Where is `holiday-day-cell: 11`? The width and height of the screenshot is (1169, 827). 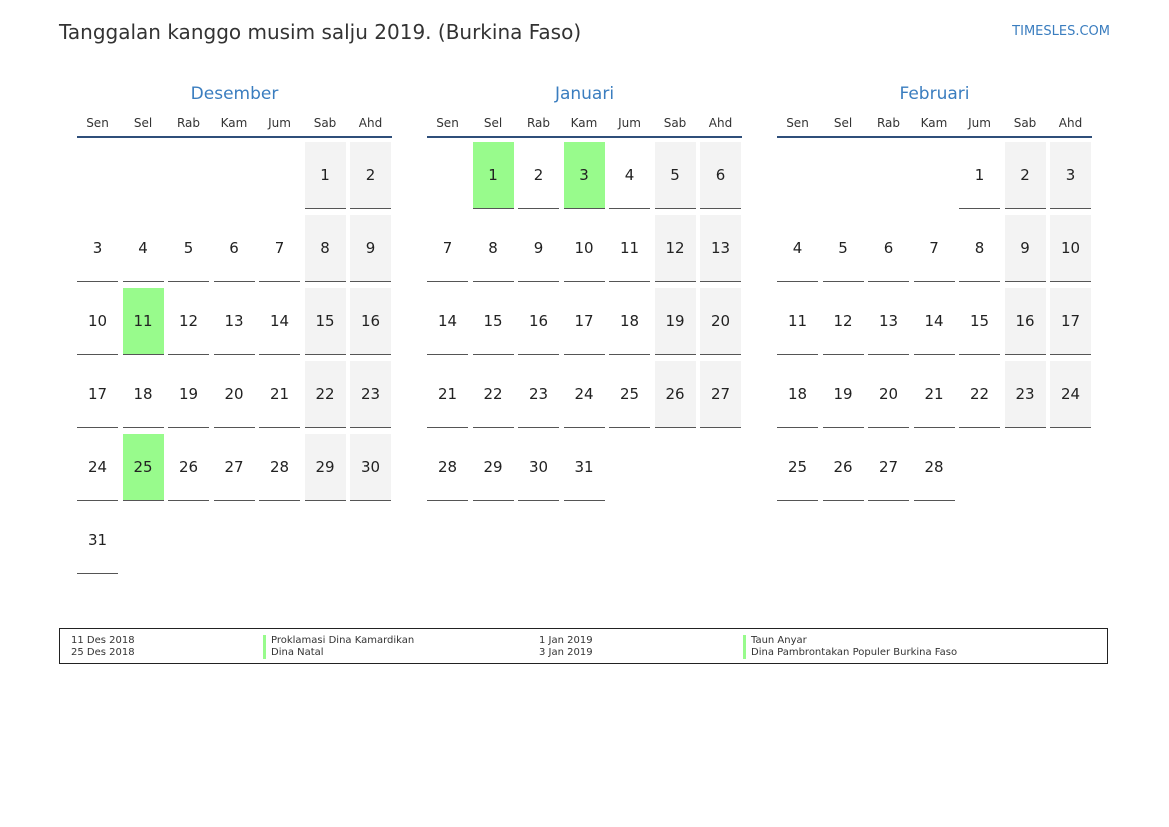
holiday-day-cell: 11 is located at coordinates (143, 321).